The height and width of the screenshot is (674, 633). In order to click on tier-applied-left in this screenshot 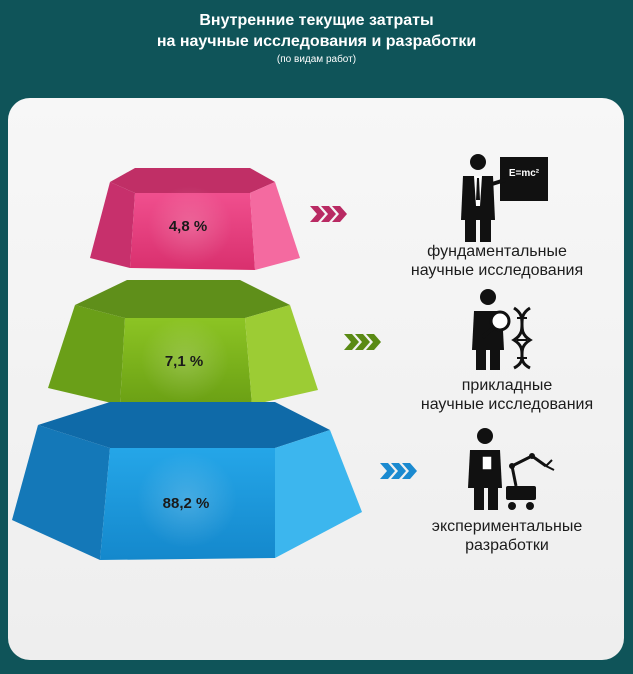, I will do `click(86, 355)`.